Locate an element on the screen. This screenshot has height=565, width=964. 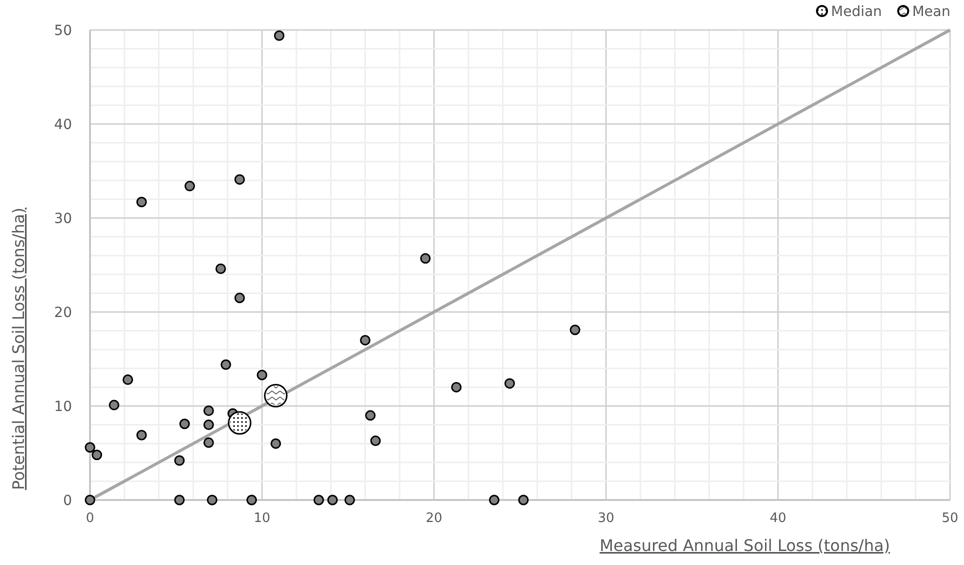
legend-label: Mean is located at coordinates (931, 12).